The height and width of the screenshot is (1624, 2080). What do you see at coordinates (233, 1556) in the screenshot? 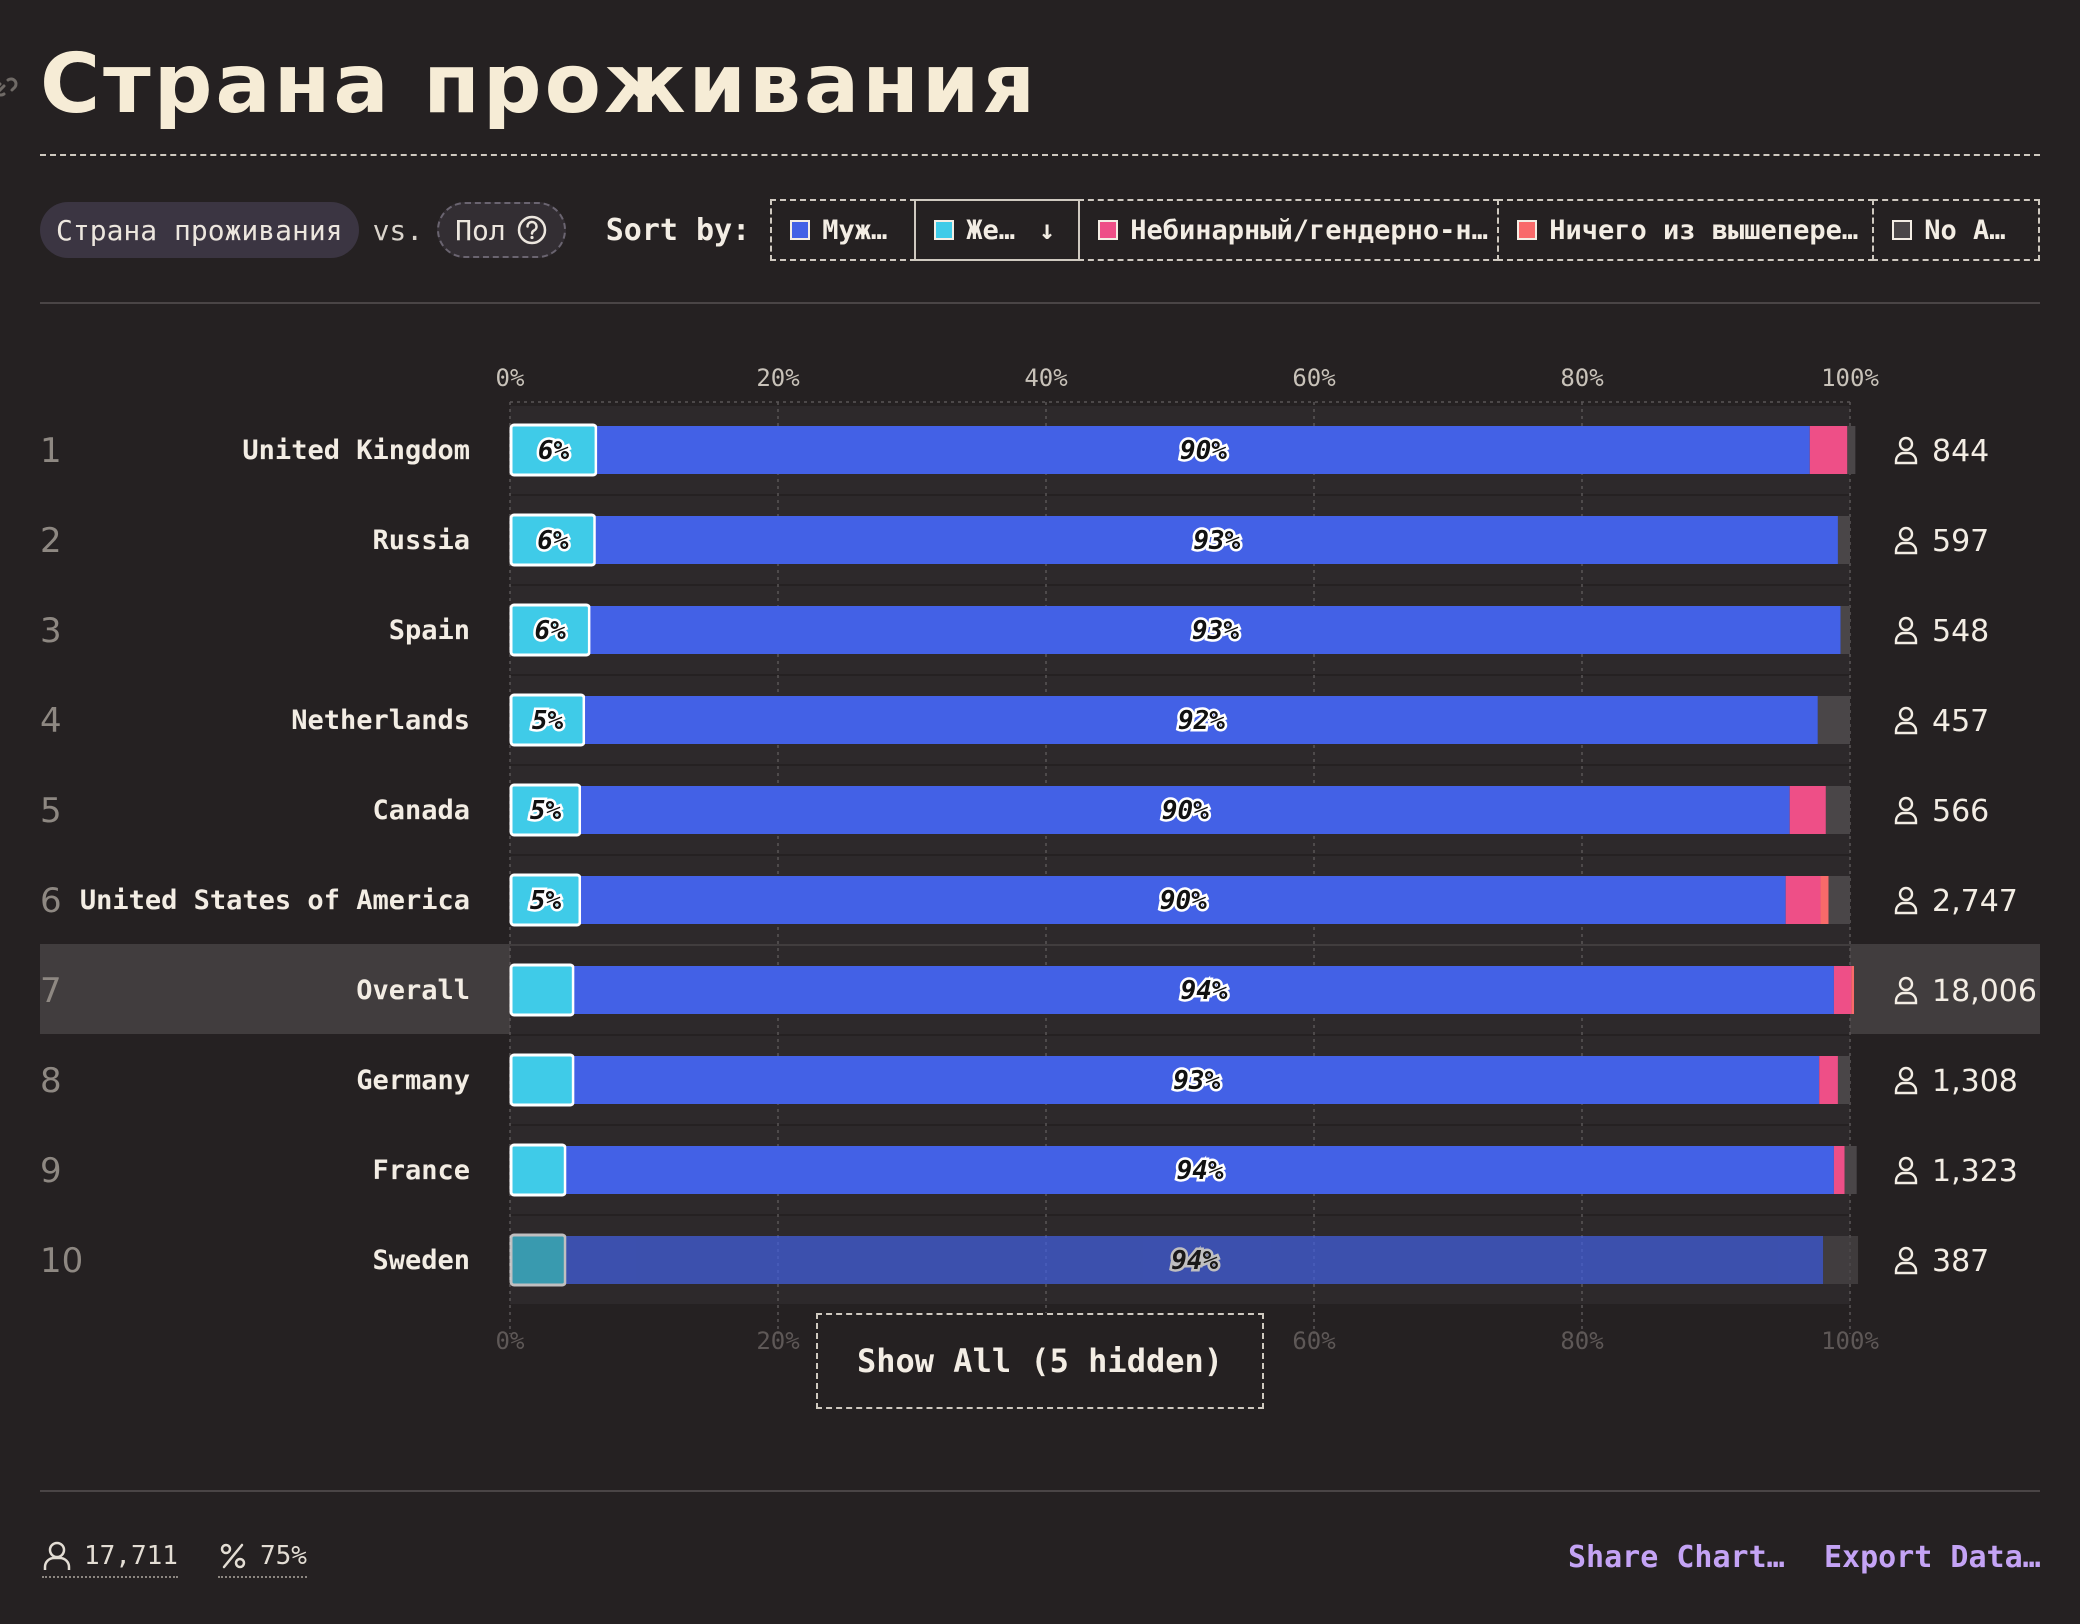
I see `percent-icon` at bounding box center [233, 1556].